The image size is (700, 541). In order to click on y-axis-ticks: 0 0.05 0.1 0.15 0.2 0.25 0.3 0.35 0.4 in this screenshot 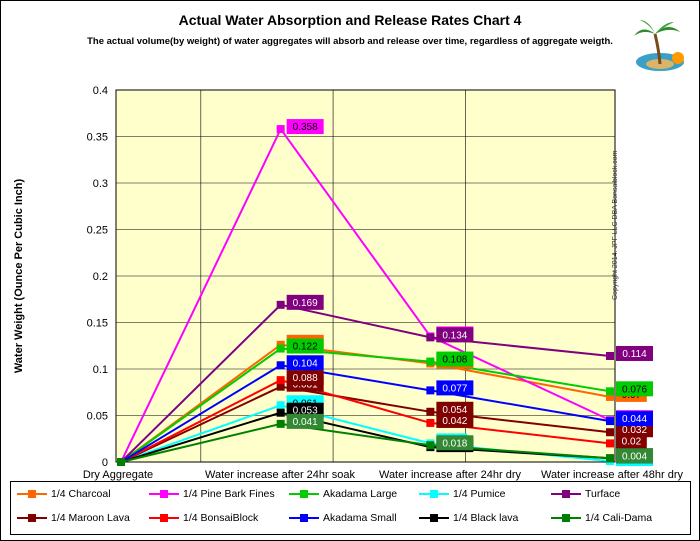, I will do `click(97, 277)`.